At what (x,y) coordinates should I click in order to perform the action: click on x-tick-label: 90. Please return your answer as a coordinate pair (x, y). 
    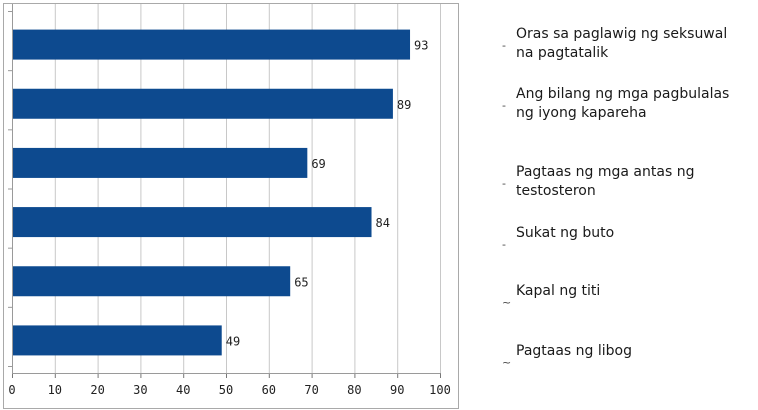
    Looking at the image, I should click on (397, 390).